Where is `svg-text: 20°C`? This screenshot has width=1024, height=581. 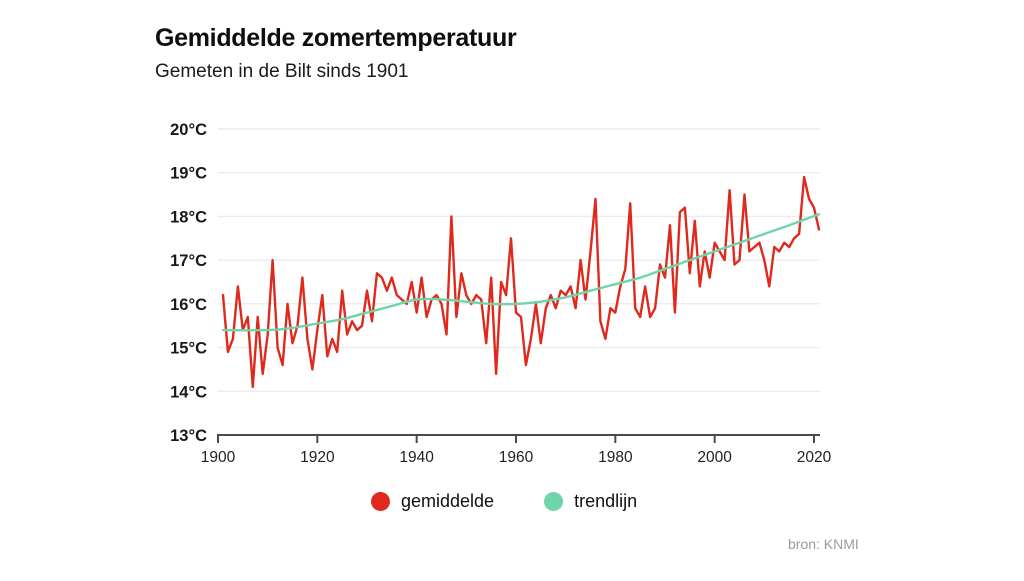 svg-text: 20°C is located at coordinates (188, 130).